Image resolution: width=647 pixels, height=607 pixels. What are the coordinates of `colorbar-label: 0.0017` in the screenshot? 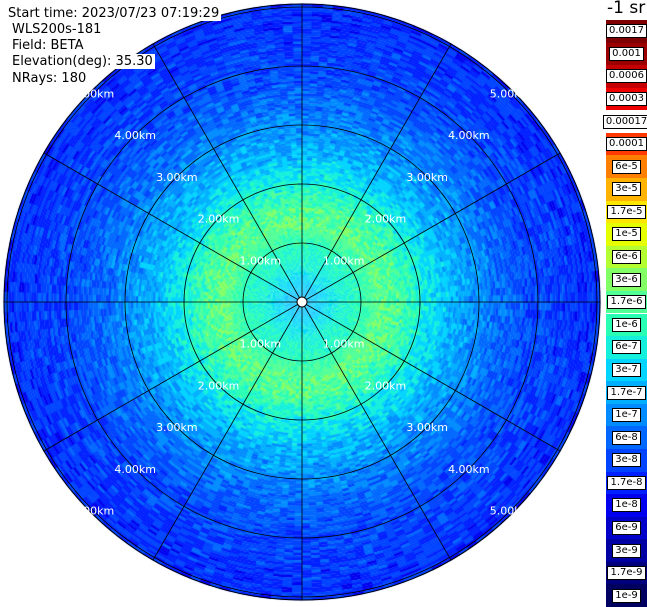 It's located at (626, 31).